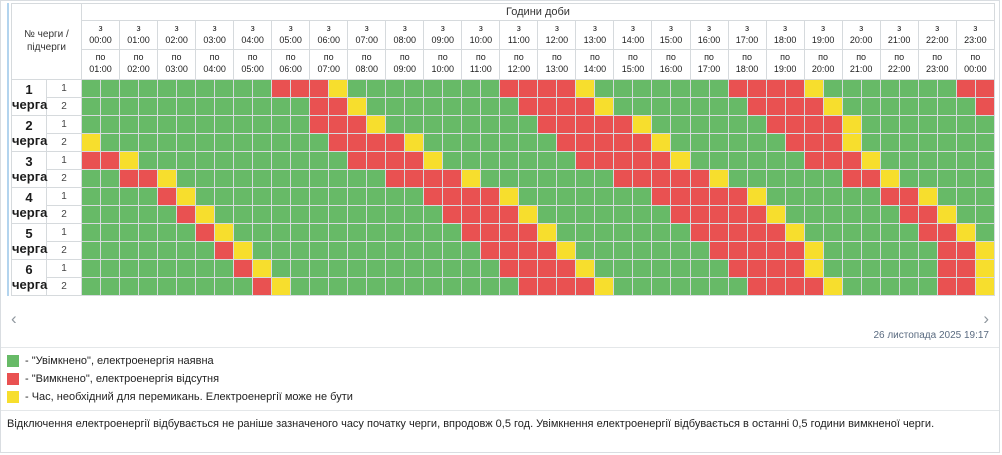 Image resolution: width=1002 pixels, height=455 pixels. Describe the element at coordinates (481, 34) in the screenshot. I see `hour-from-label: з 10:00` at that location.